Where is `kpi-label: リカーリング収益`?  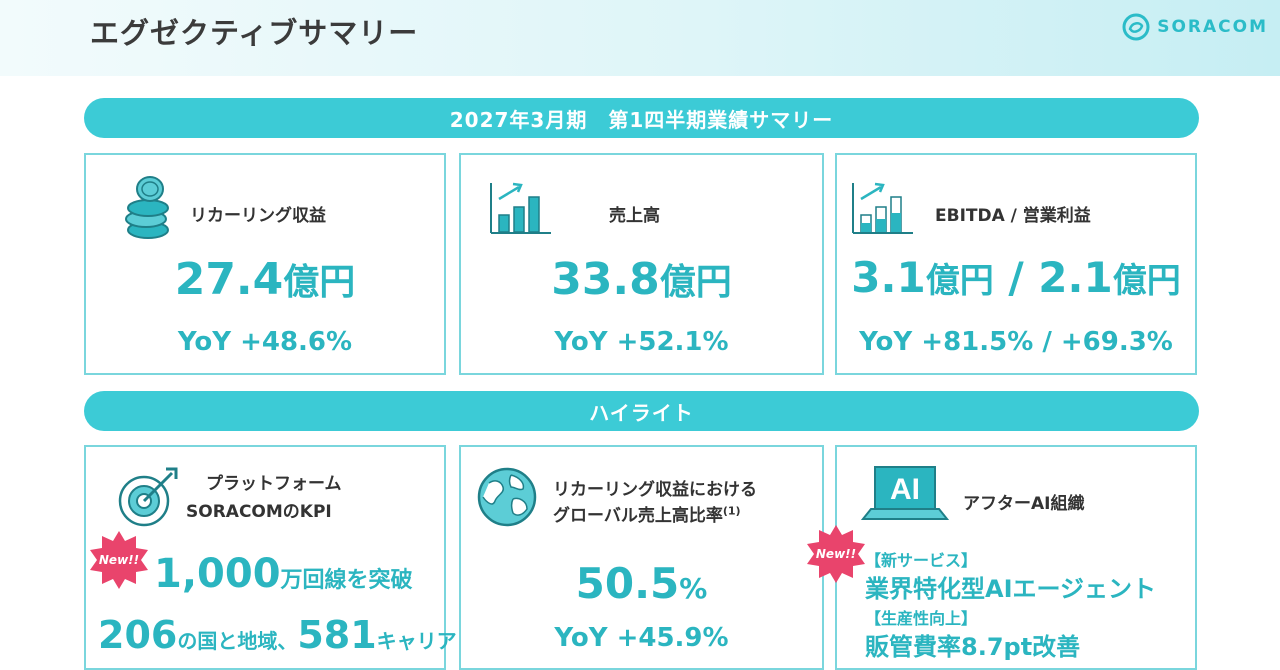
kpi-label: リカーリング収益 is located at coordinates (258, 216).